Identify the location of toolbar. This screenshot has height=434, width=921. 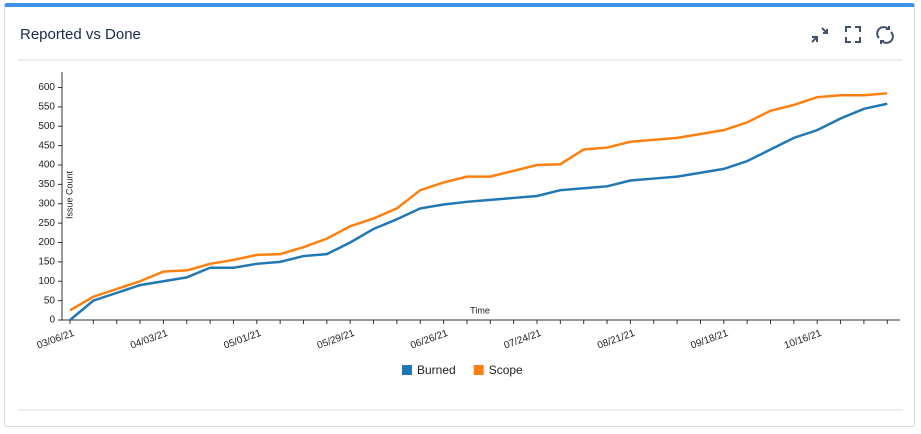
(852, 35).